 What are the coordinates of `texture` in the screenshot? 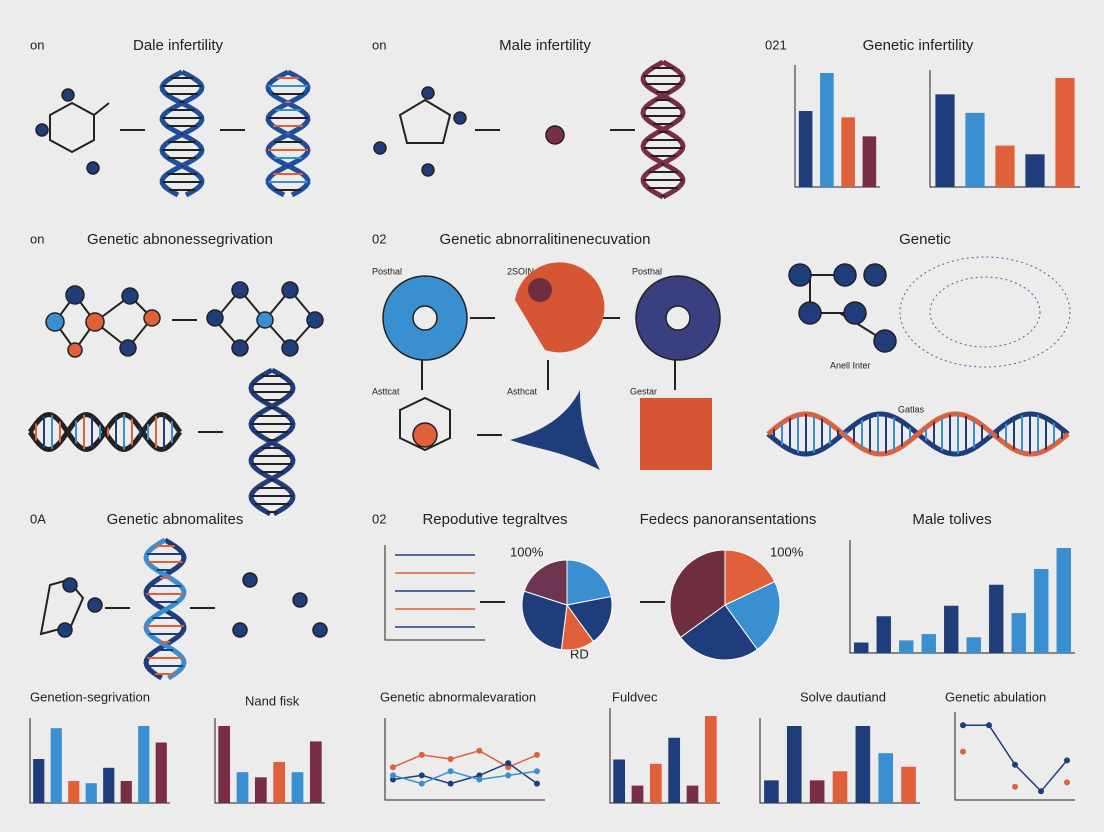 It's located at (985, 312).